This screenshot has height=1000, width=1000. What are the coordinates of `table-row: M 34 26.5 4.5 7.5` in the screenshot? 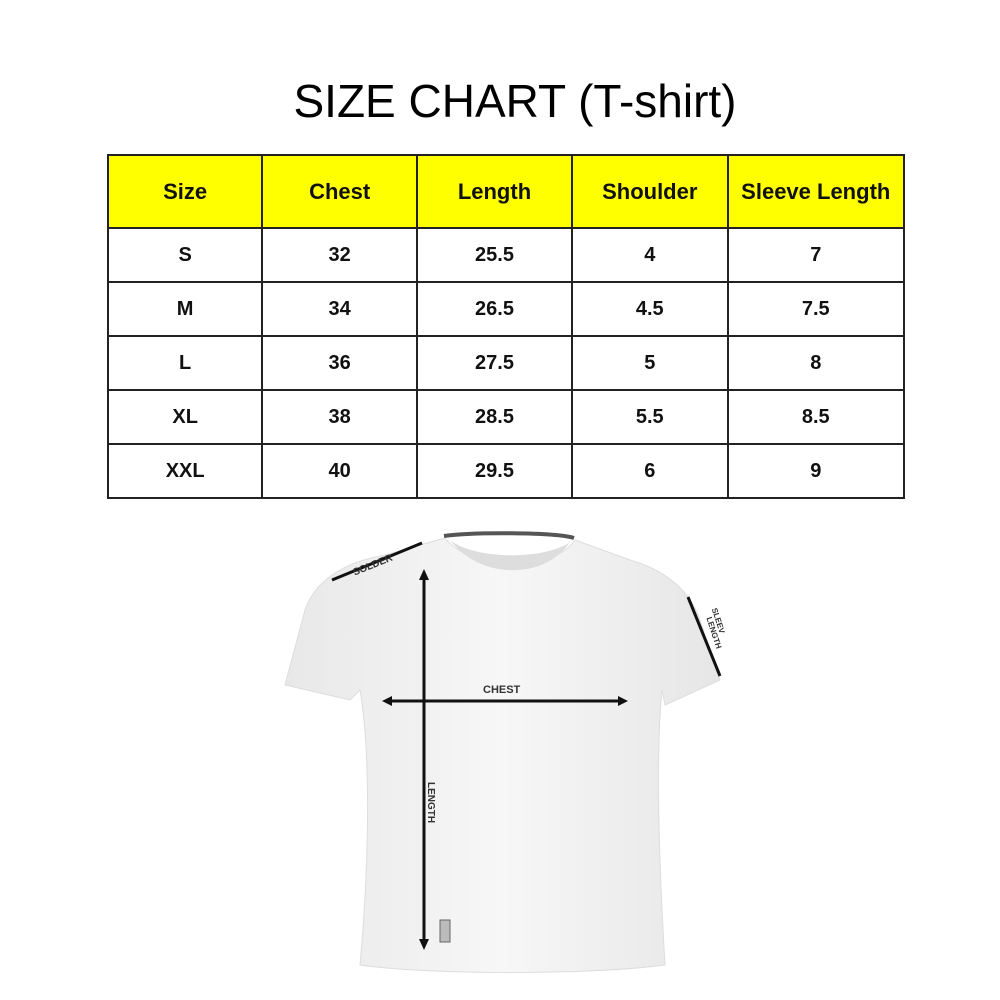 It's located at (506, 309).